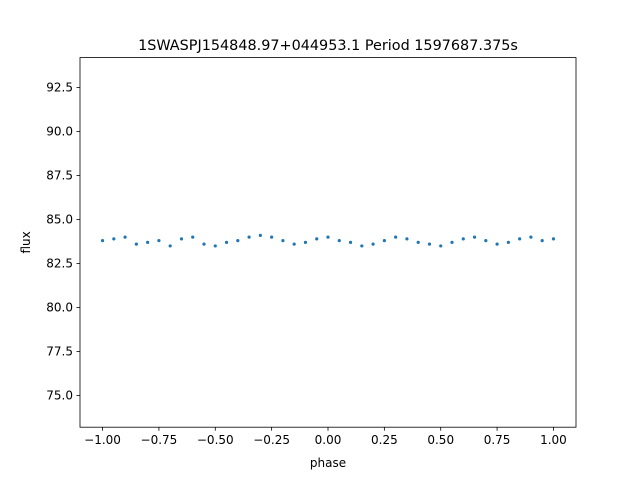 Image resolution: width=640 pixels, height=480 pixels. I want to click on x-tick-label: −0.25, so click(271, 440).